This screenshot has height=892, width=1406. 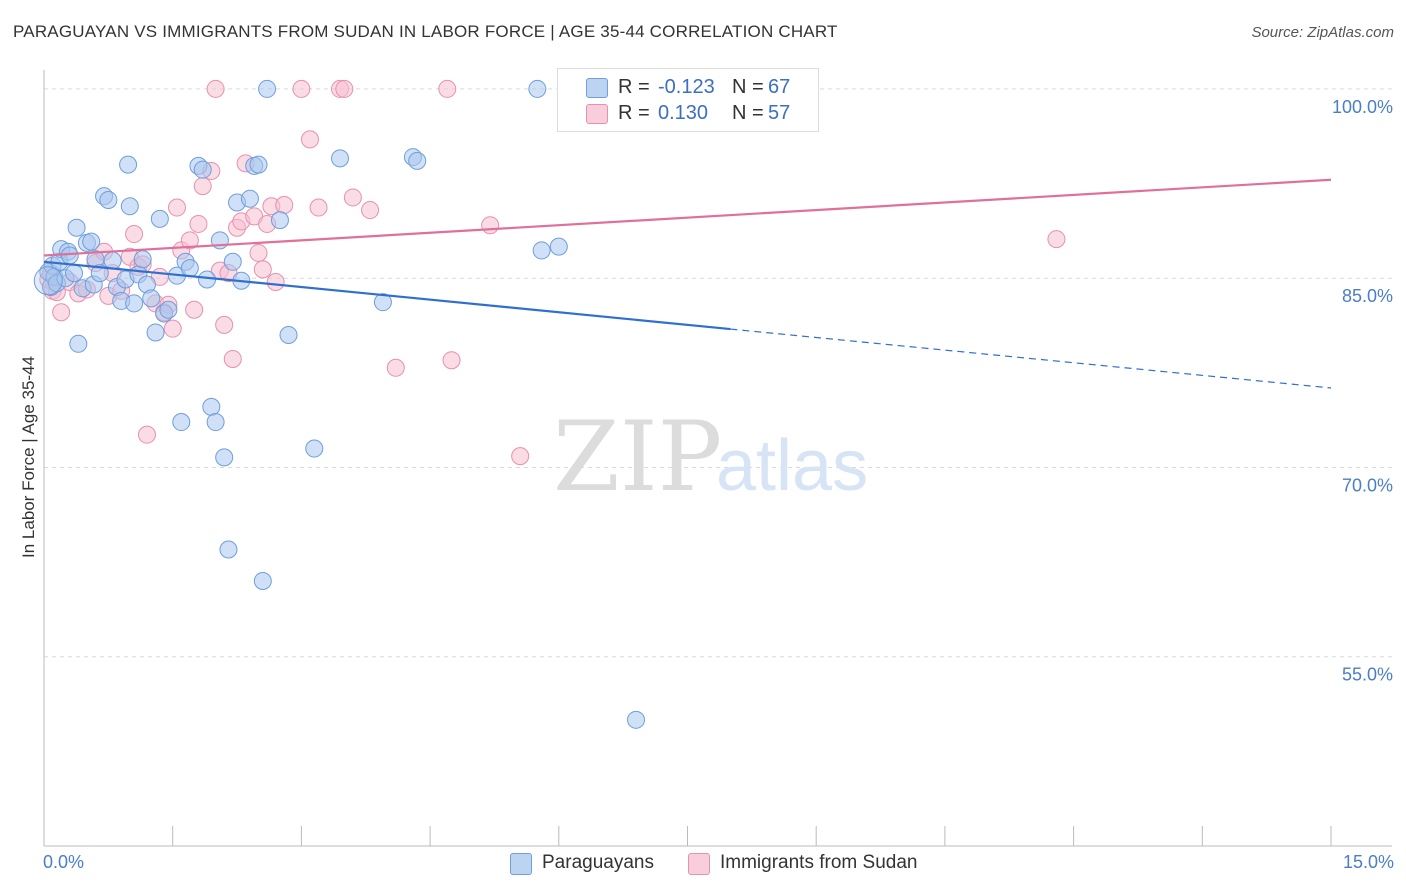 What do you see at coordinates (64, 862) in the screenshot?
I see `x-tick-label-min: 0.0%` at bounding box center [64, 862].